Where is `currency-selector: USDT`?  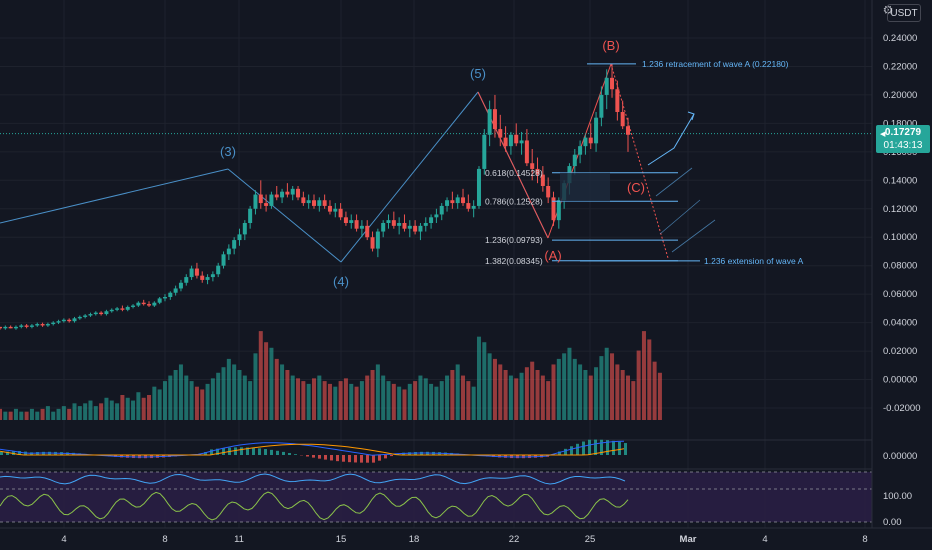
currency-selector: USDT is located at coordinates (904, 13).